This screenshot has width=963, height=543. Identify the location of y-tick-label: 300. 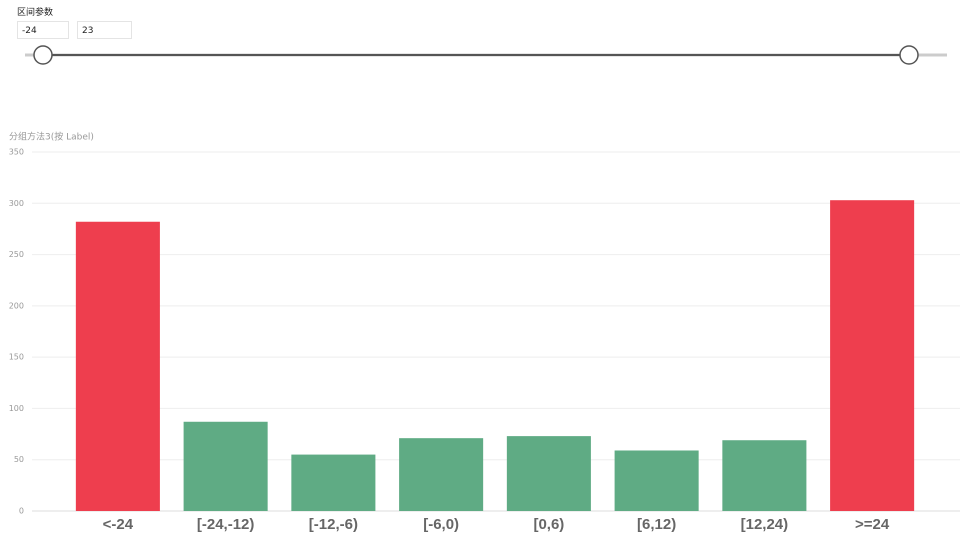
(16, 203).